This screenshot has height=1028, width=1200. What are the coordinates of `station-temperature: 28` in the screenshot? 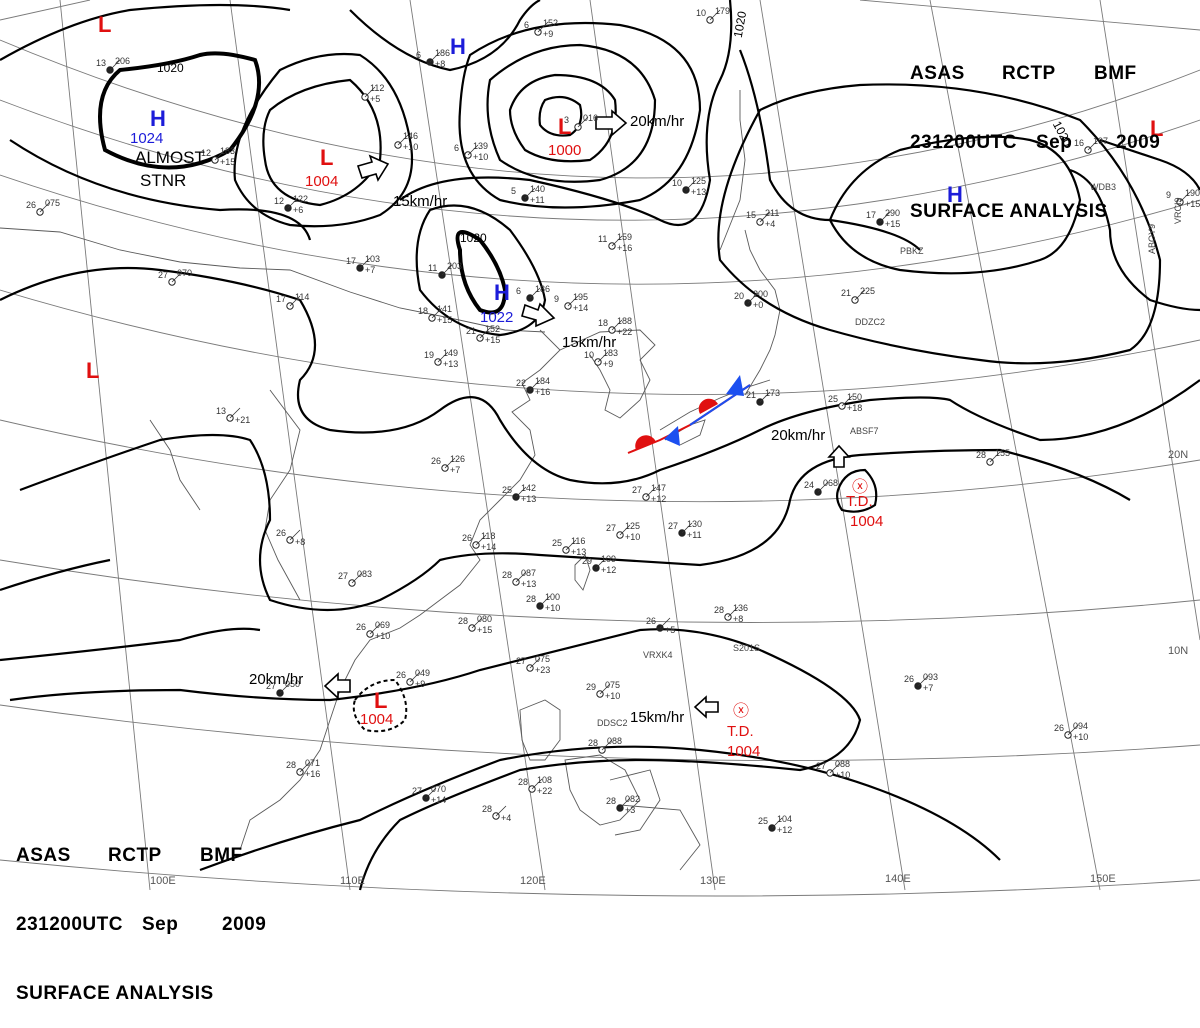 It's located at (487, 809).